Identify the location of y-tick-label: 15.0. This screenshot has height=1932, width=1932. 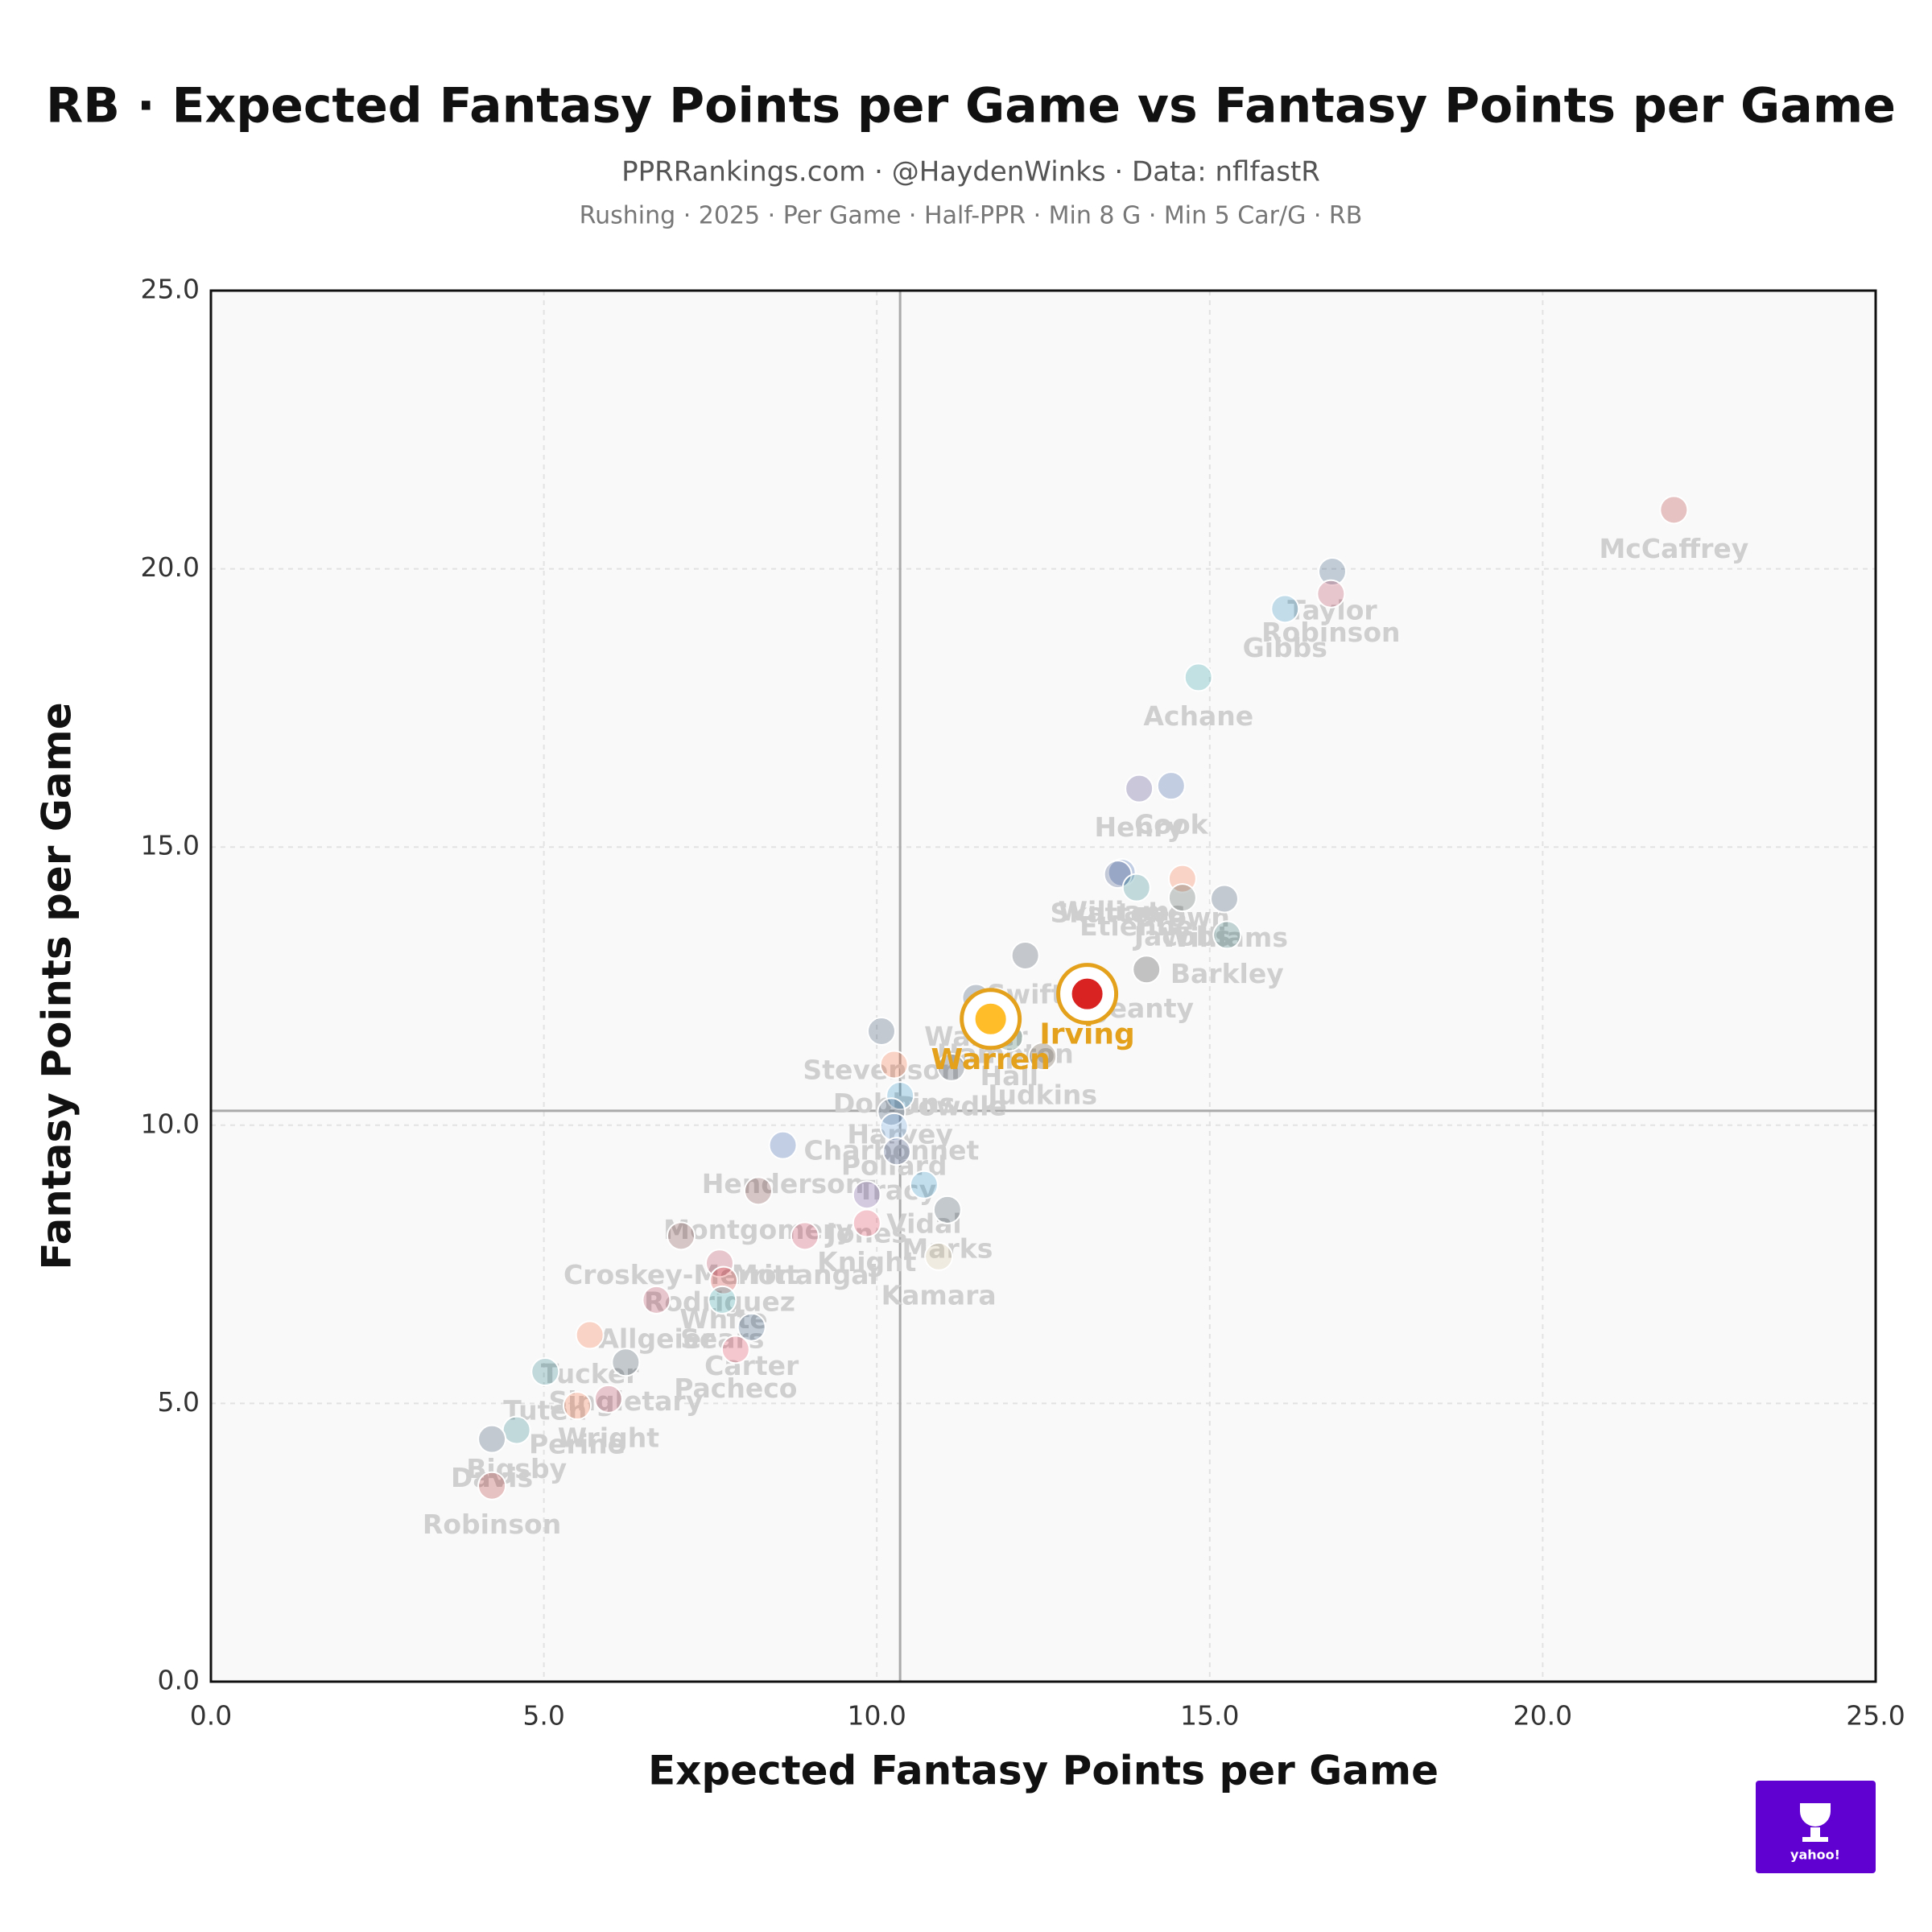
(170, 845).